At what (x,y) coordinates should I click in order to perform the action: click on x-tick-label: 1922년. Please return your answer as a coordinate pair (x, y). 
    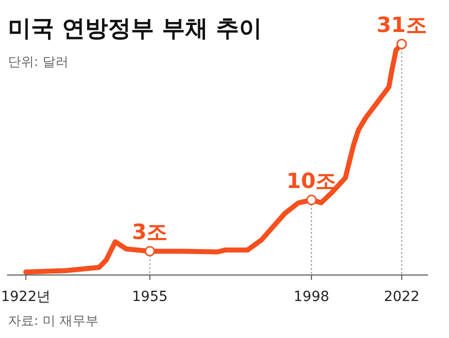
    Looking at the image, I should click on (25, 297).